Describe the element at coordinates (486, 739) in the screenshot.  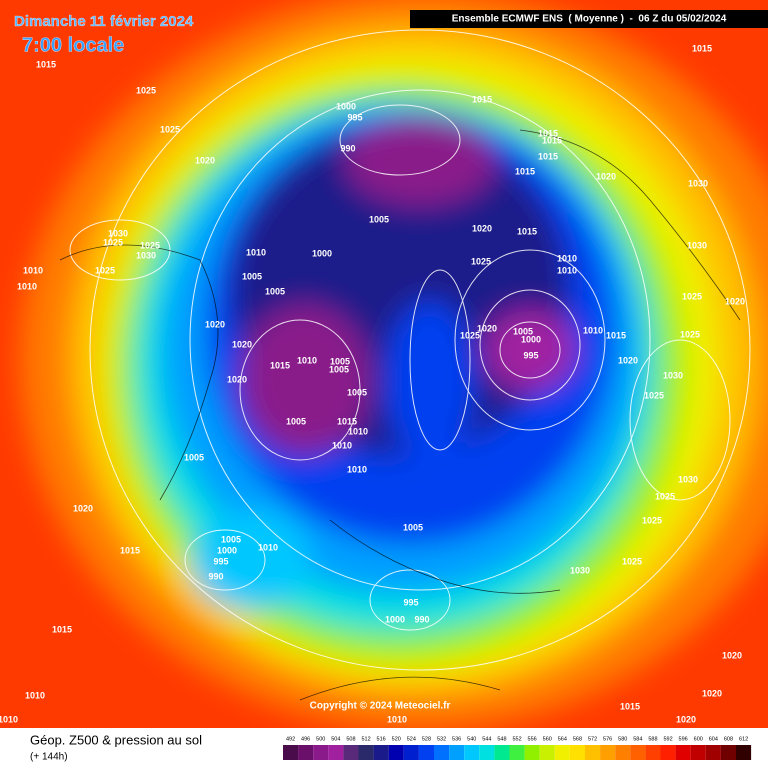
I see `legend-value: 544` at that location.